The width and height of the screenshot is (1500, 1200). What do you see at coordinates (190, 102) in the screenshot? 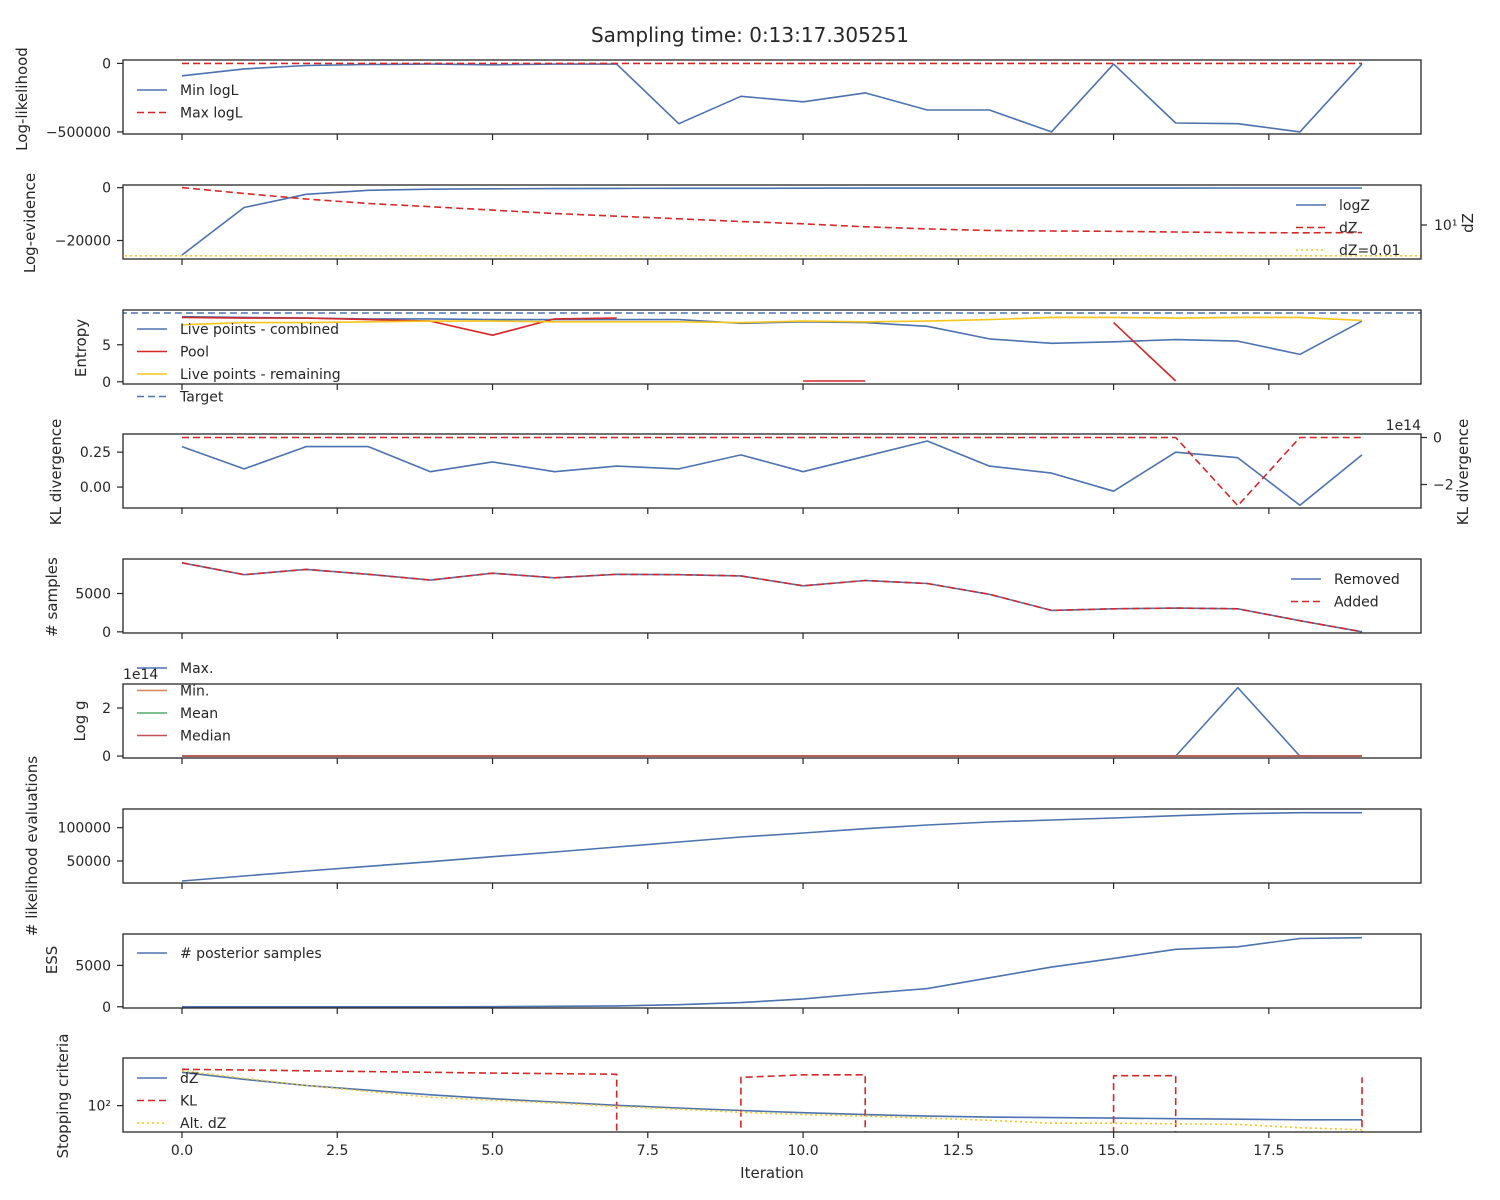
I see `loglikelihood-legend: Min logL Max logL` at bounding box center [190, 102].